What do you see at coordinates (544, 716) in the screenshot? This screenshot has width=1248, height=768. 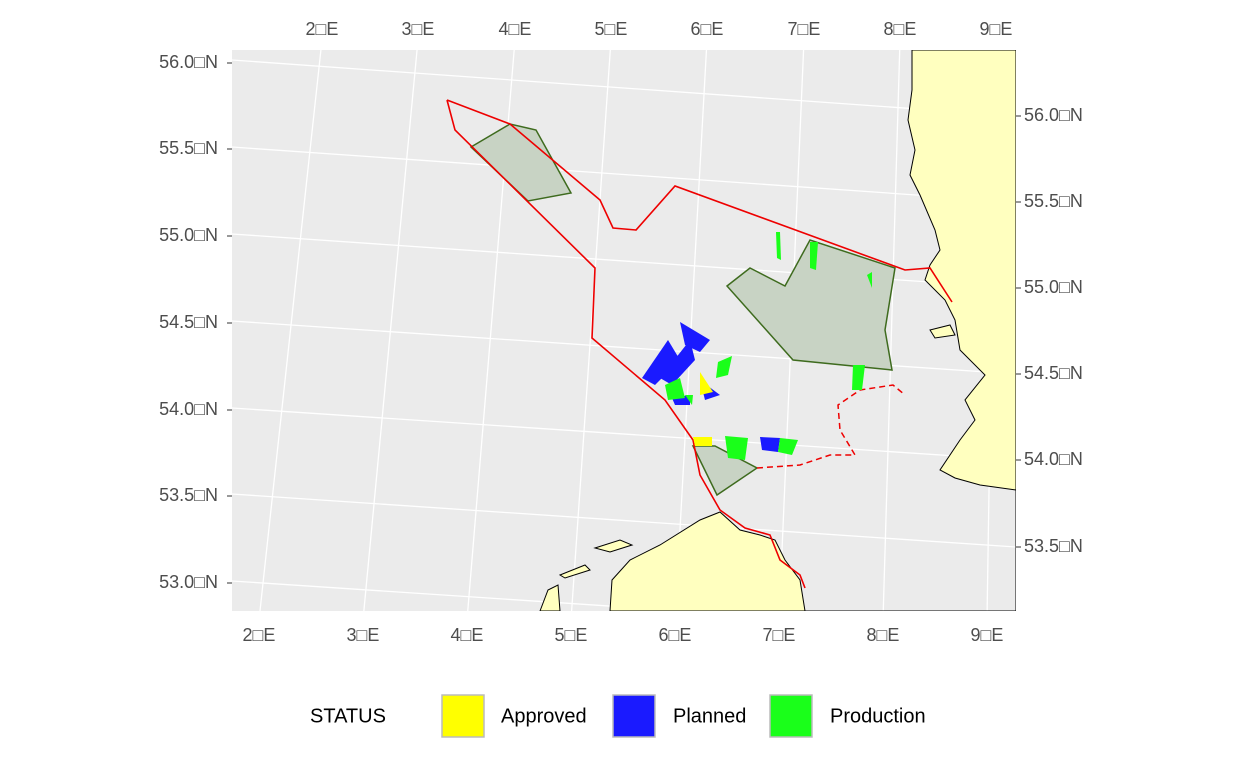 I see `legend-label: Approved` at bounding box center [544, 716].